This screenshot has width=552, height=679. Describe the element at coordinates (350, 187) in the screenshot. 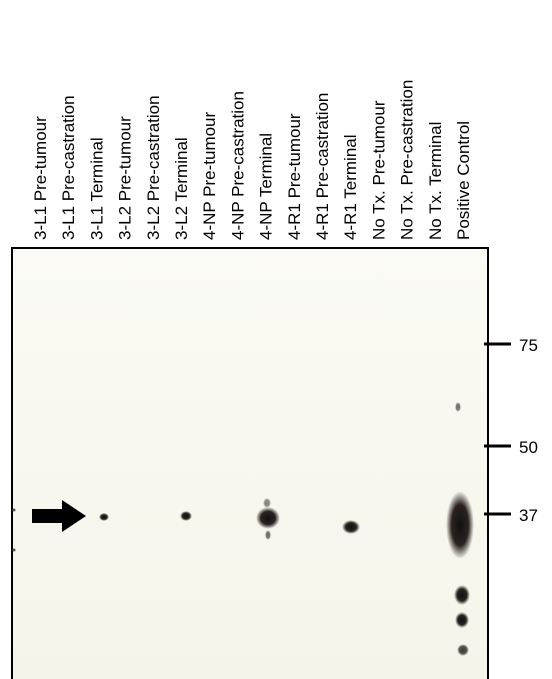

I see `lane-label: 4-R1 Terminal` at that location.